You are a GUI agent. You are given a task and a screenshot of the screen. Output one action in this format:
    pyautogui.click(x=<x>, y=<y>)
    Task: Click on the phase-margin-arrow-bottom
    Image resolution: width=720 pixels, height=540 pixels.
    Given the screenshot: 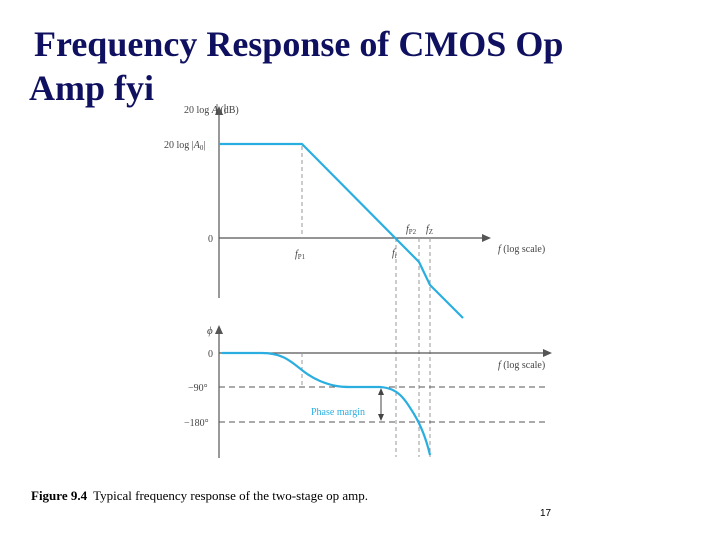 What is the action you would take?
    pyautogui.click(x=381, y=417)
    